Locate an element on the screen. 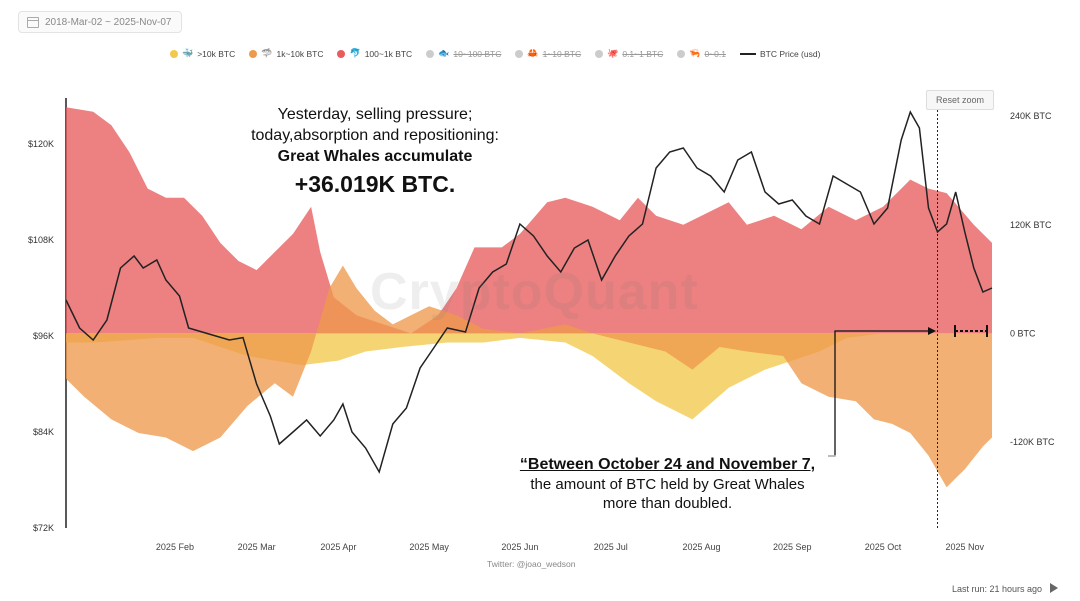 The image size is (1080, 601). legend-label: 100~1k BTC is located at coordinates (388, 53).